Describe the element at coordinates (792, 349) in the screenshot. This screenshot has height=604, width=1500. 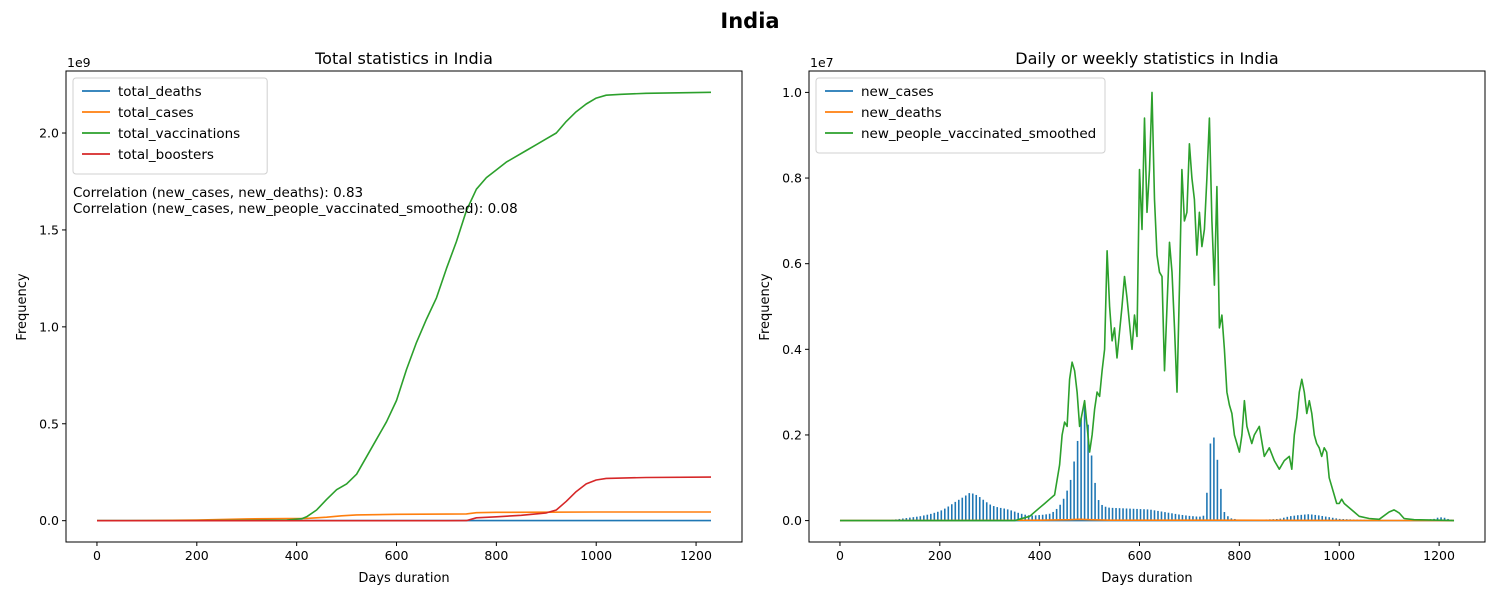
I see `y-tick-label: 0.4` at that location.